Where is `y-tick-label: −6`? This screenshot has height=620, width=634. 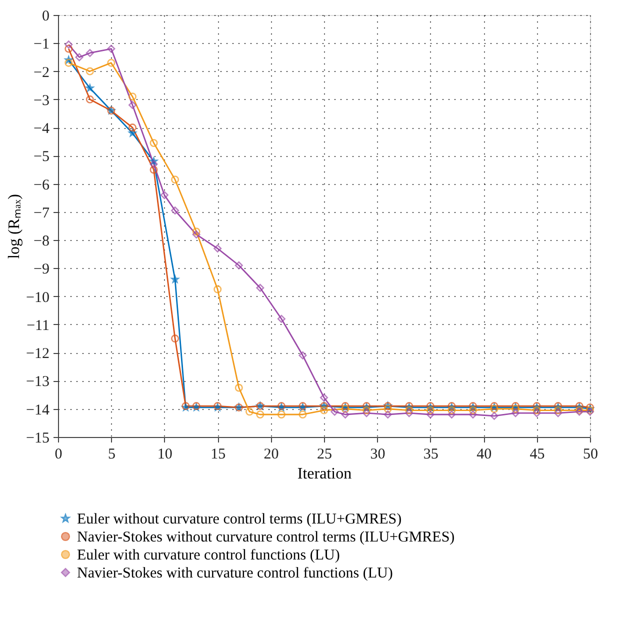
y-tick-label: −6 is located at coordinates (42, 185).